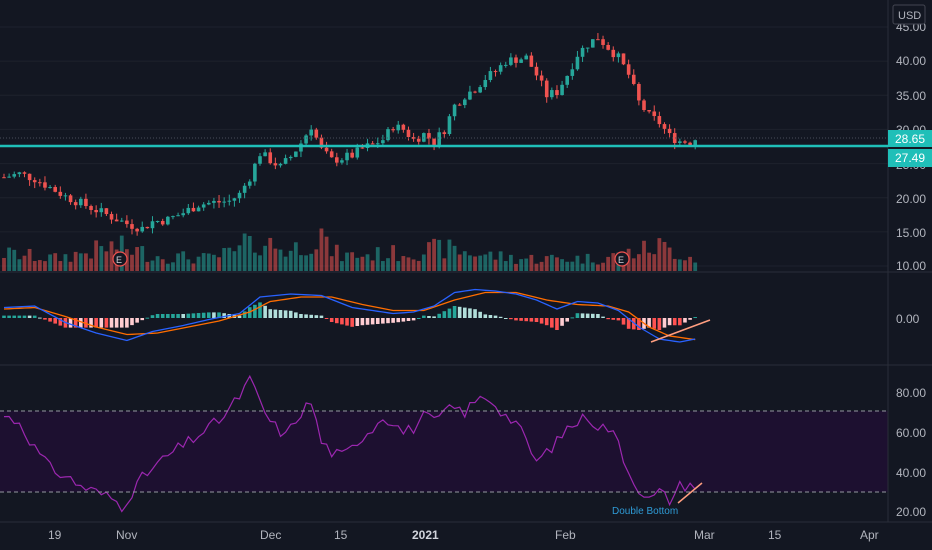  I want to click on rsi-tick: 80.00, so click(911, 393).